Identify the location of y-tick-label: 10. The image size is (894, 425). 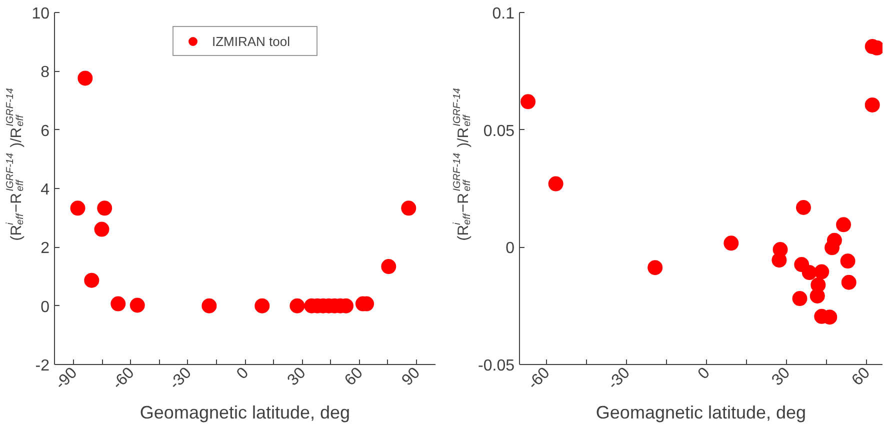
(41, 14).